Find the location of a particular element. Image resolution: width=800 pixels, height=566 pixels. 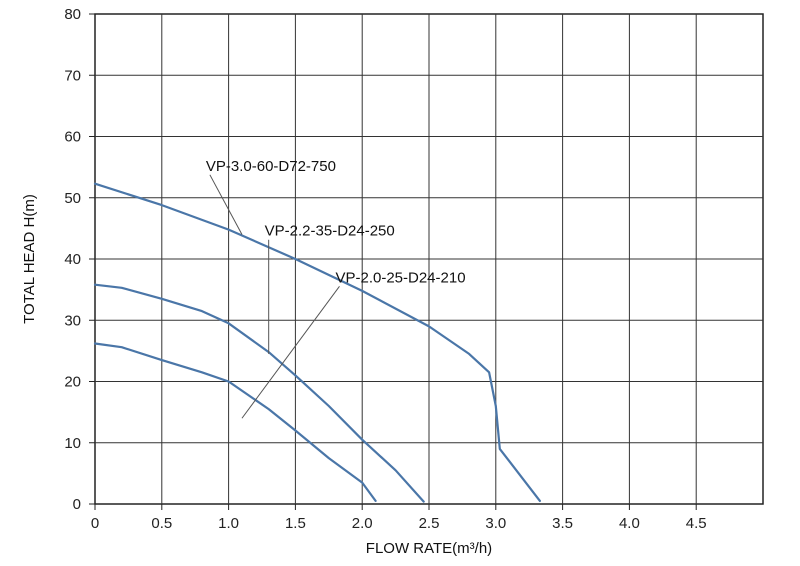

curve-label-2: VP-2.2-35-D24-250 is located at coordinates (330, 231).